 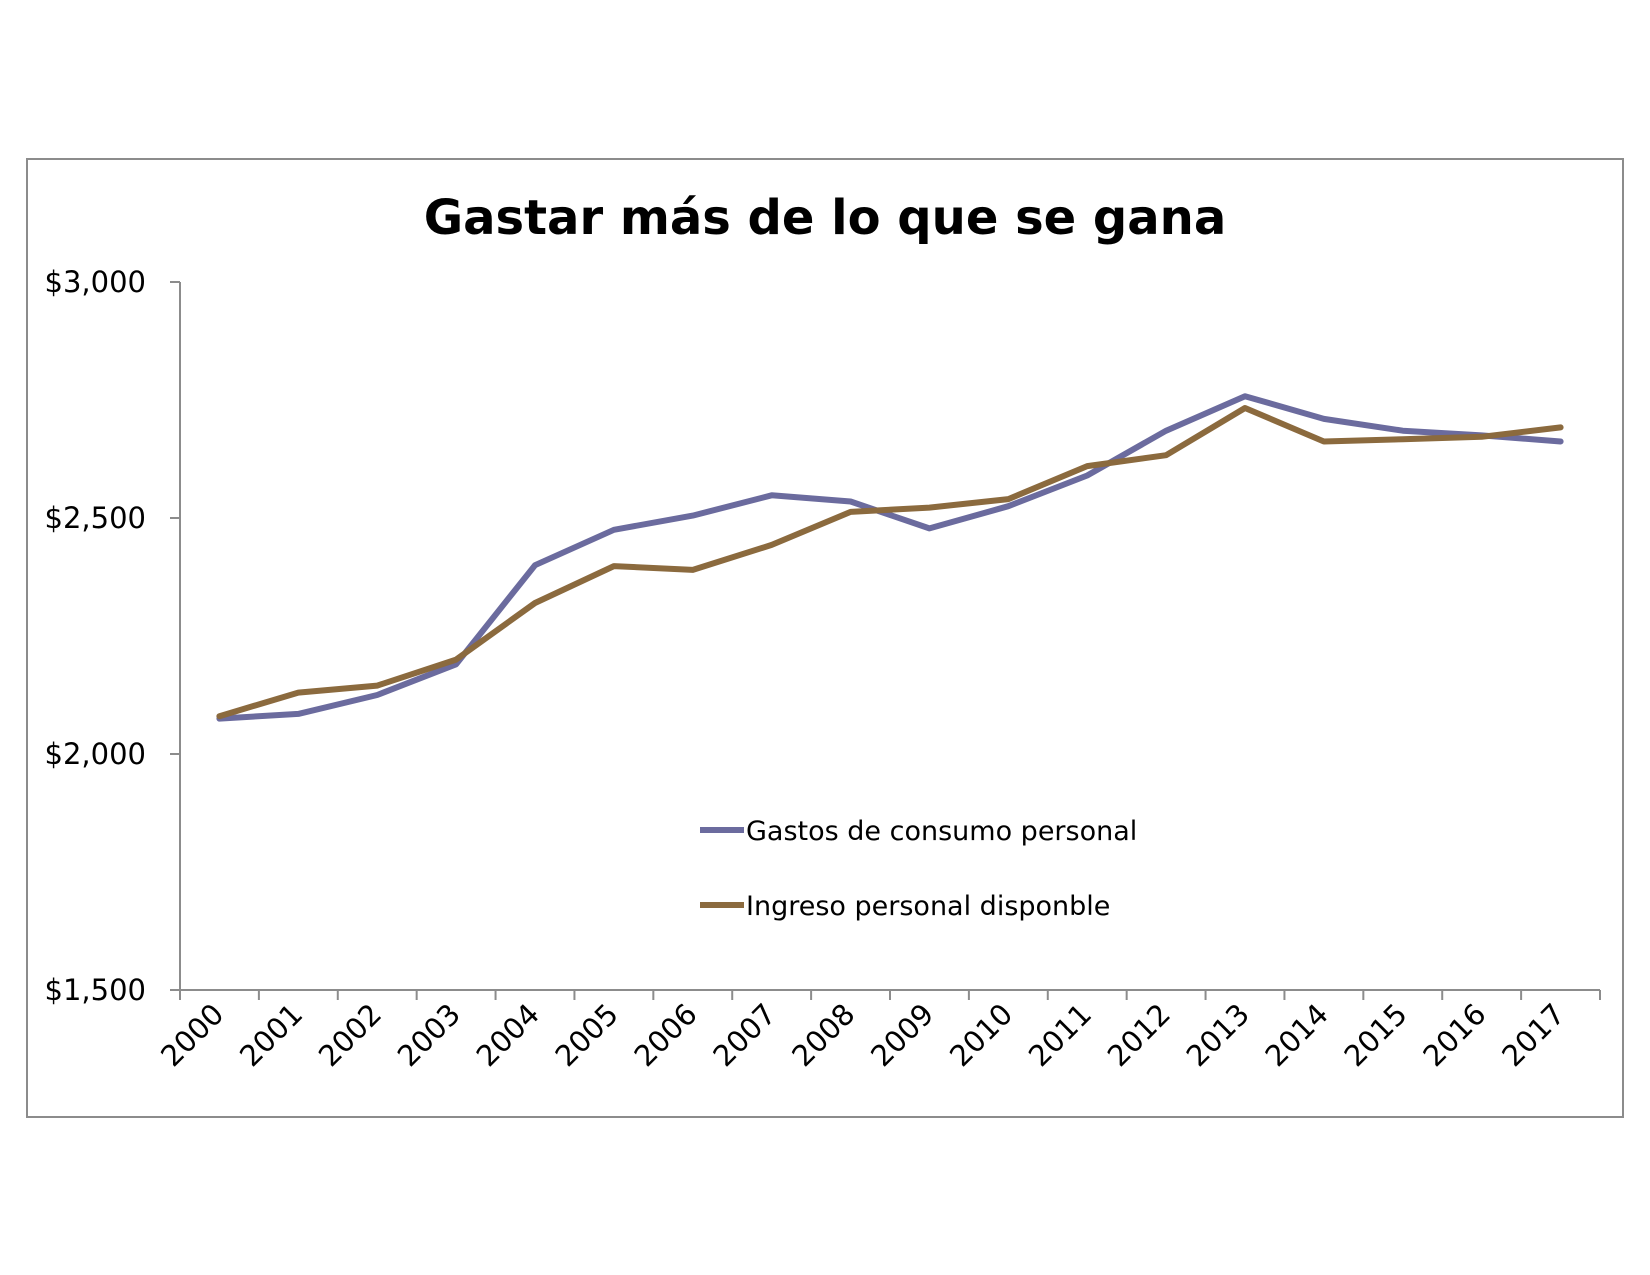 I want to click on x-tick-label: 2009, so click(x=902, y=1035).